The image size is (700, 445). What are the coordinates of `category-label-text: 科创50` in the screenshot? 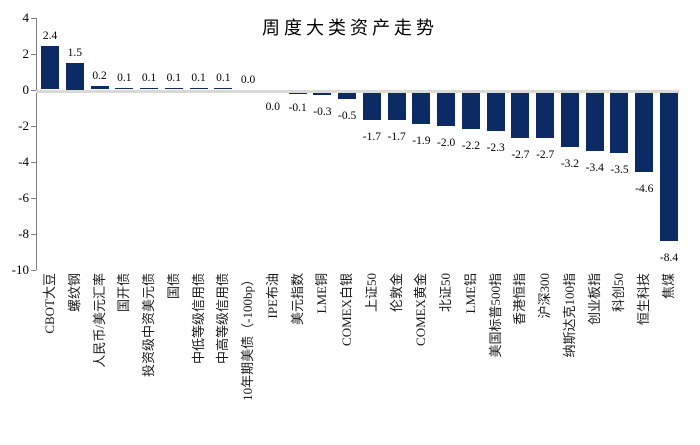 It's located at (619, 293).